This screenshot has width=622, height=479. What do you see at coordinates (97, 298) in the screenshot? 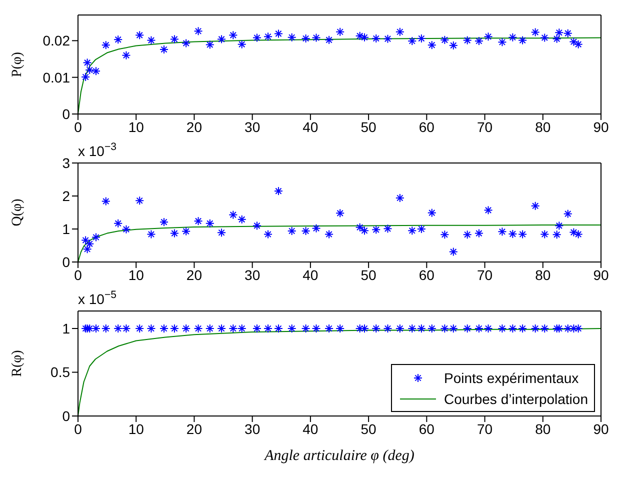
I see `text: x 10$^{−5}$` at bounding box center [97, 298].